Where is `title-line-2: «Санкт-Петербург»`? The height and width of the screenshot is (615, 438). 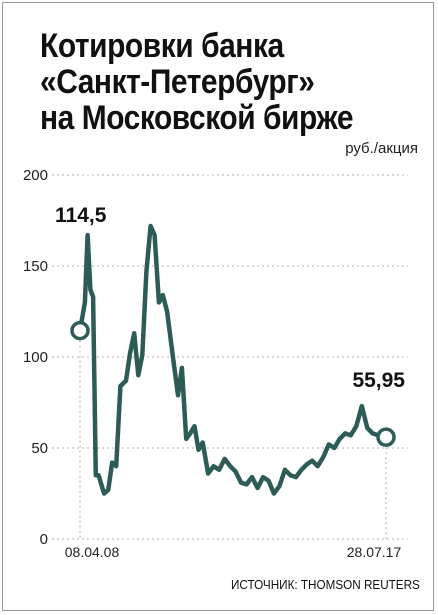
title-line-2: «Санкт-Петербург» is located at coordinates (177, 82).